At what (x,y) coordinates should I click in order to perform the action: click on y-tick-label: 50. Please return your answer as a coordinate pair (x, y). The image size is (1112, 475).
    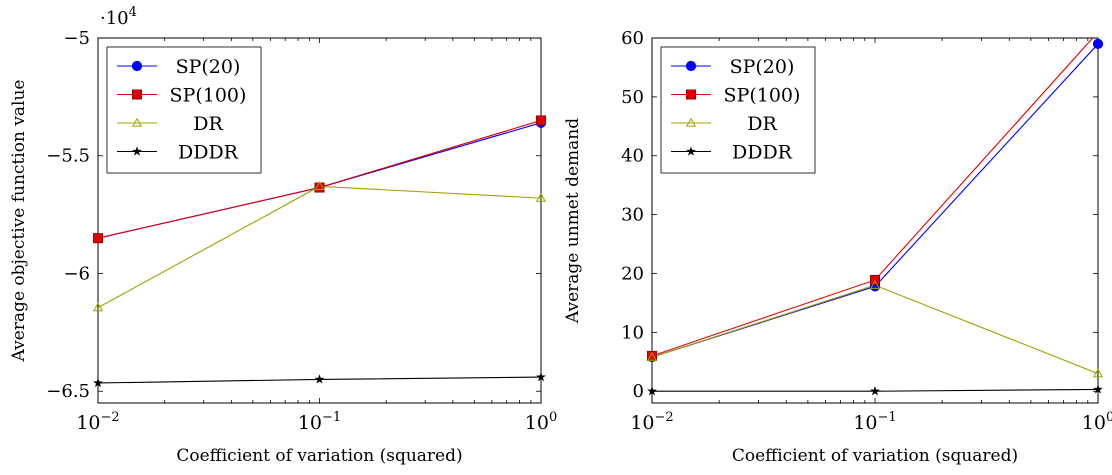
    Looking at the image, I should click on (632, 97).